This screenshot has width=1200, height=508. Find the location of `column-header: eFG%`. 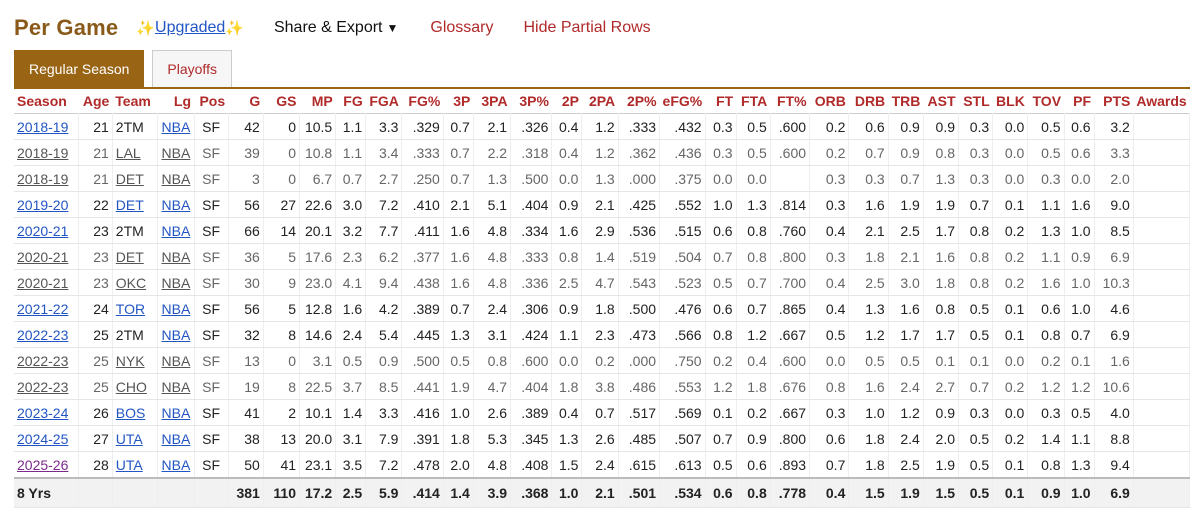

column-header: eFG% is located at coordinates (682, 101).